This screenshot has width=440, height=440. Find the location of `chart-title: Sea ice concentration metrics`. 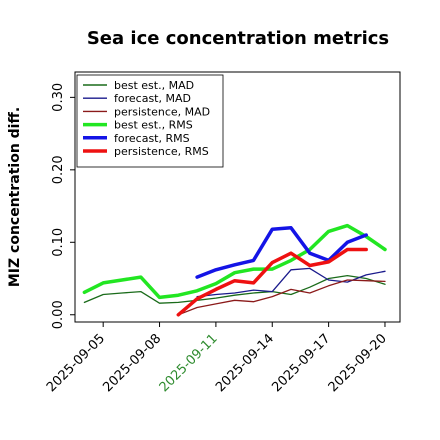

chart-title: Sea ice concentration metrics is located at coordinates (238, 38).